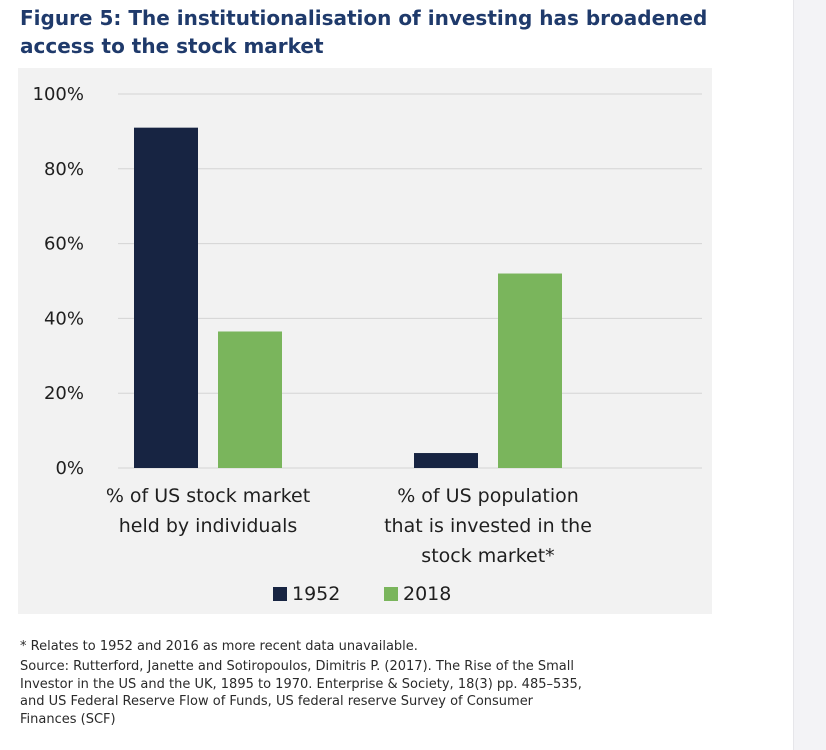 This screenshot has width=826, height=750. What do you see at coordinates (58, 94) in the screenshot?
I see `y-tick-label: 100%` at bounding box center [58, 94].